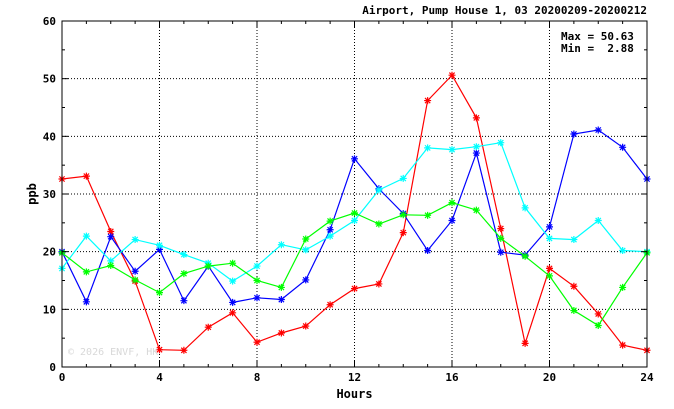  What do you see at coordinates (159, 377) in the screenshot?
I see `x-tick-label: 4` at bounding box center [159, 377].